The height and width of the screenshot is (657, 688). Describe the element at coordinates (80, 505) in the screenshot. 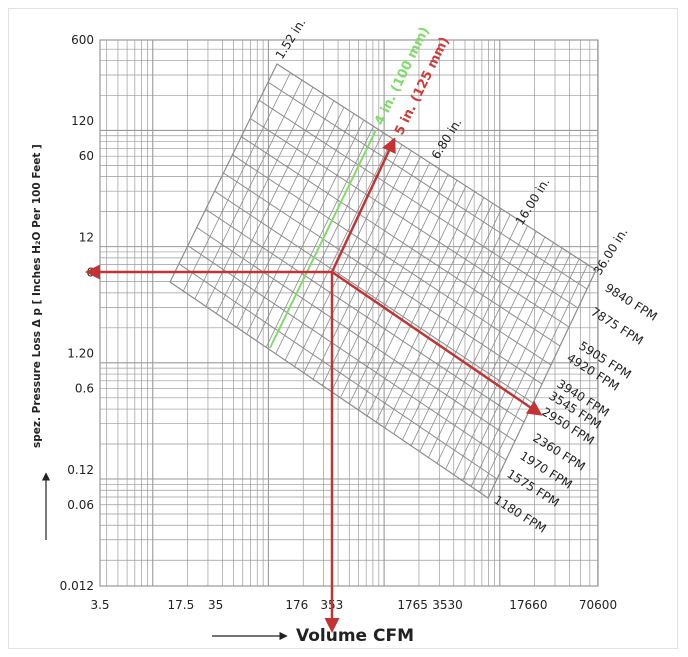

I see `y-tick-label: 0.06` at that location.